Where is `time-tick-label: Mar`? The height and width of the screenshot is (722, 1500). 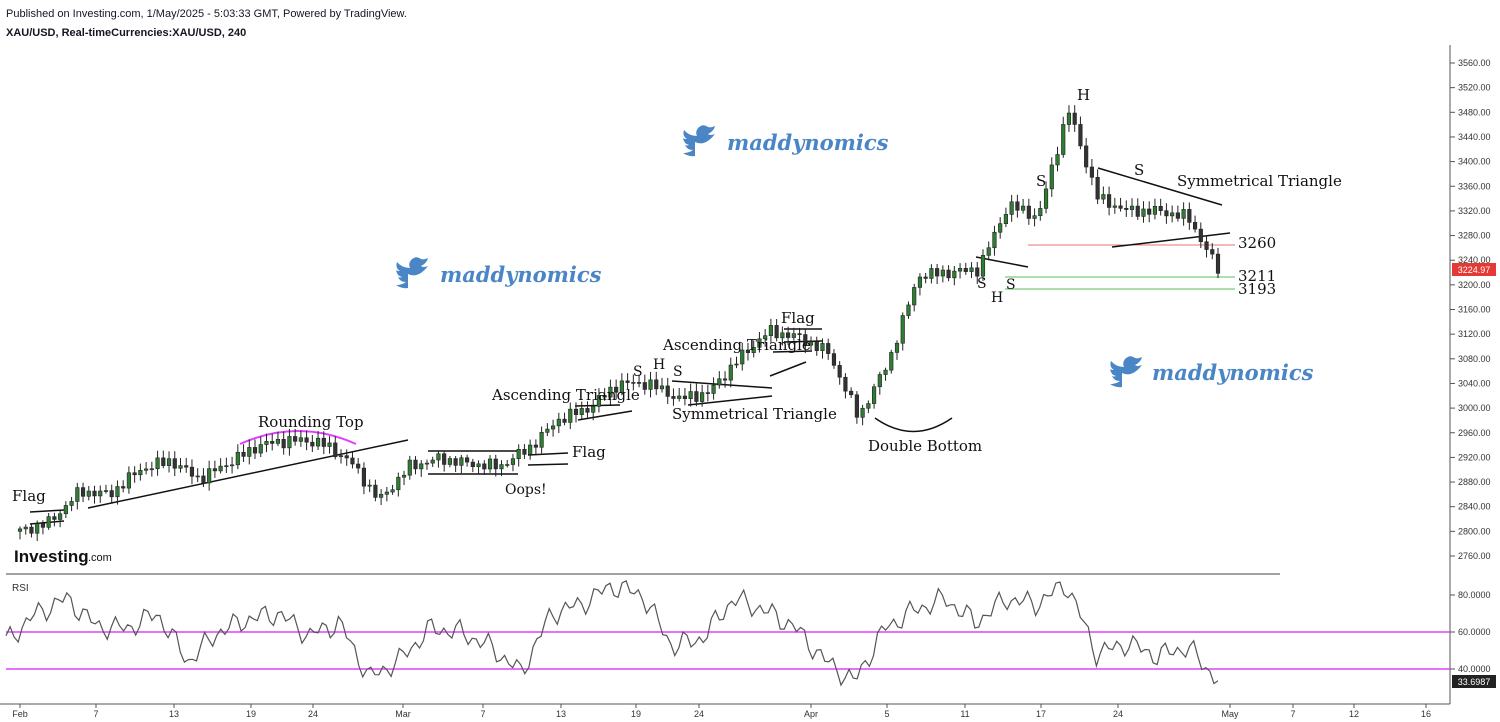
time-tick-label: Mar is located at coordinates (403, 714).